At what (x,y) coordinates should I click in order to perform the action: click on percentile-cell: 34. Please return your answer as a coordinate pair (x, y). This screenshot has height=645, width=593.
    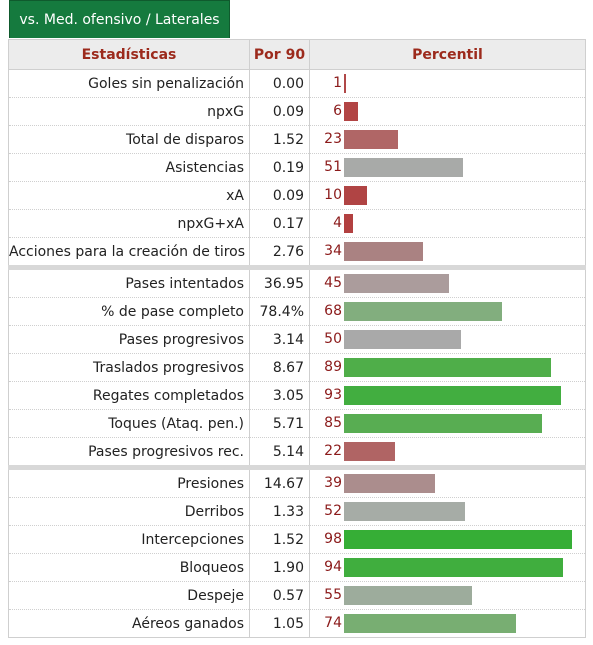
    Looking at the image, I should click on (447, 252).